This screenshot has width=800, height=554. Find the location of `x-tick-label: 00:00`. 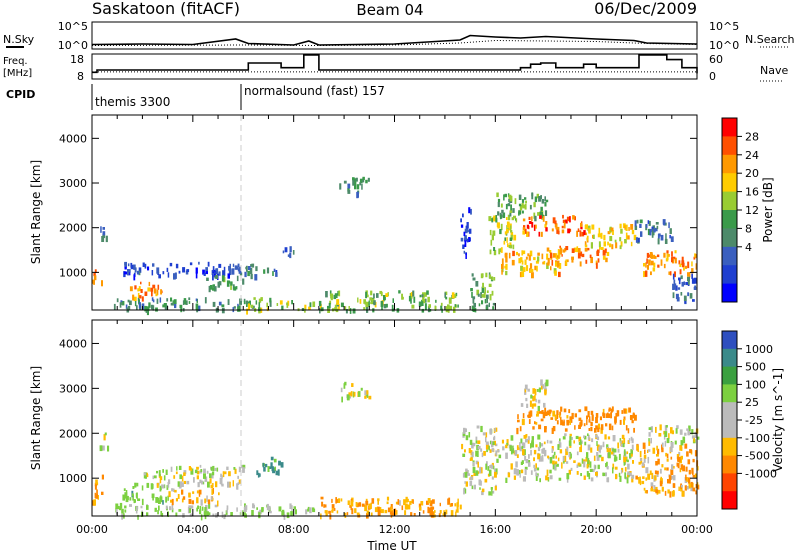

x-tick-label: 00:00 is located at coordinates (697, 529).